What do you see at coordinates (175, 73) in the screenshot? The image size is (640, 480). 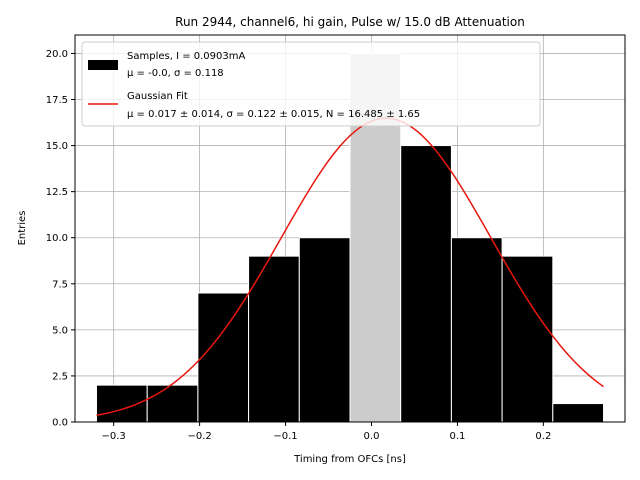 I see `legend-samples-stats: μ = -0.0, σ = 0.118` at bounding box center [175, 73].